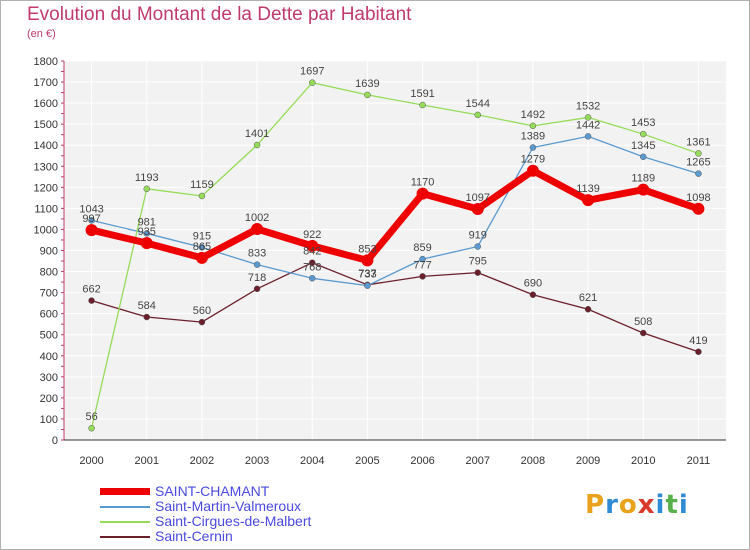  What do you see at coordinates (49, 378) in the screenshot?
I see `y-tick-label: 300` at bounding box center [49, 378].